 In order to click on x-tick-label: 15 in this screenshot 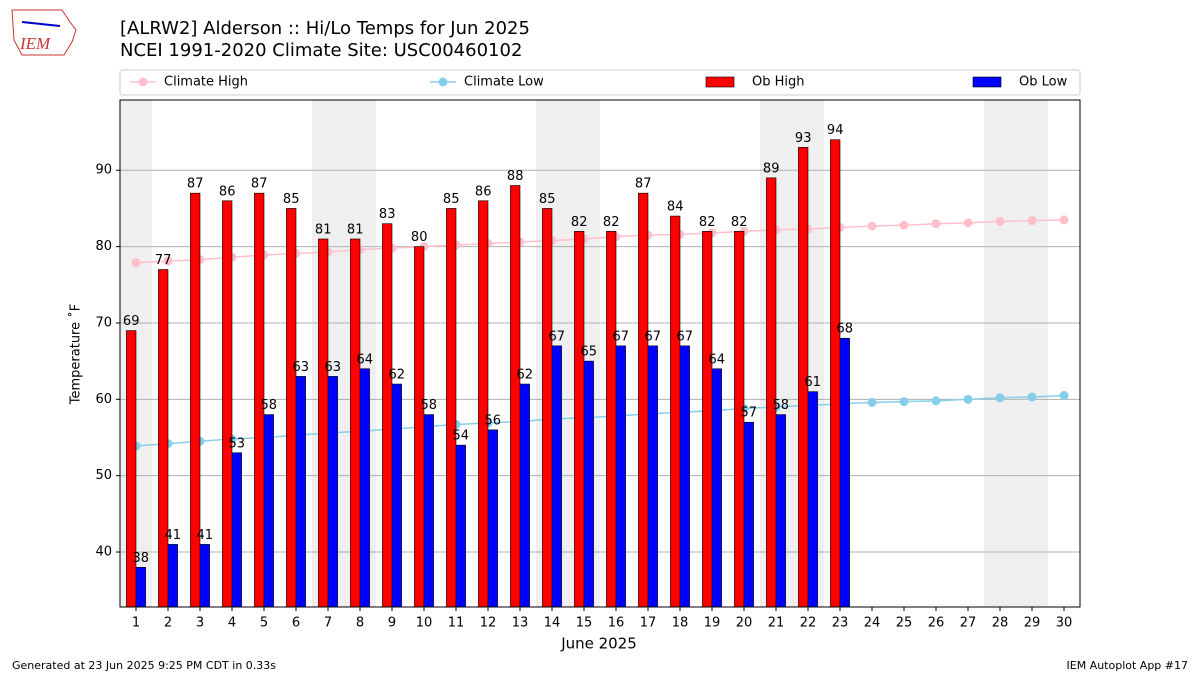, I will do `click(584, 623)`.